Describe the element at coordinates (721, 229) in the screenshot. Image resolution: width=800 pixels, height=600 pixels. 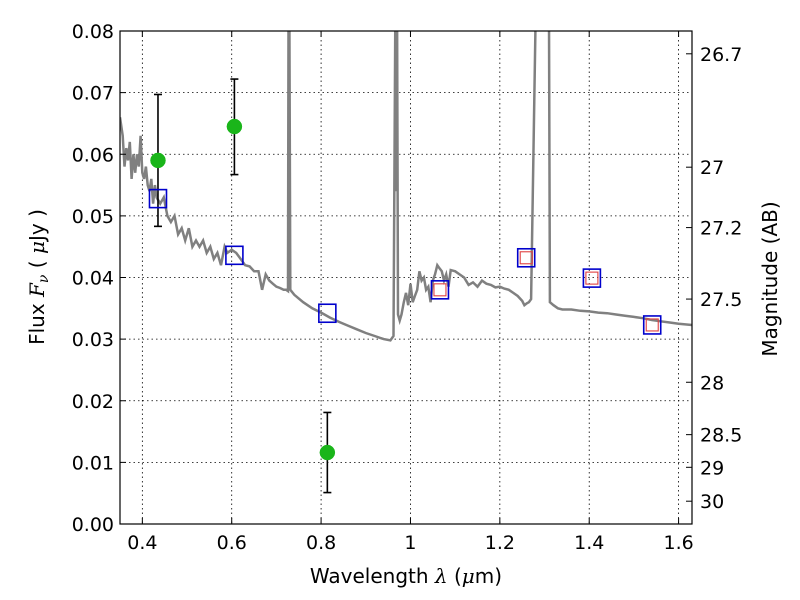
I see `y2-tick-label: 27.2` at that location.